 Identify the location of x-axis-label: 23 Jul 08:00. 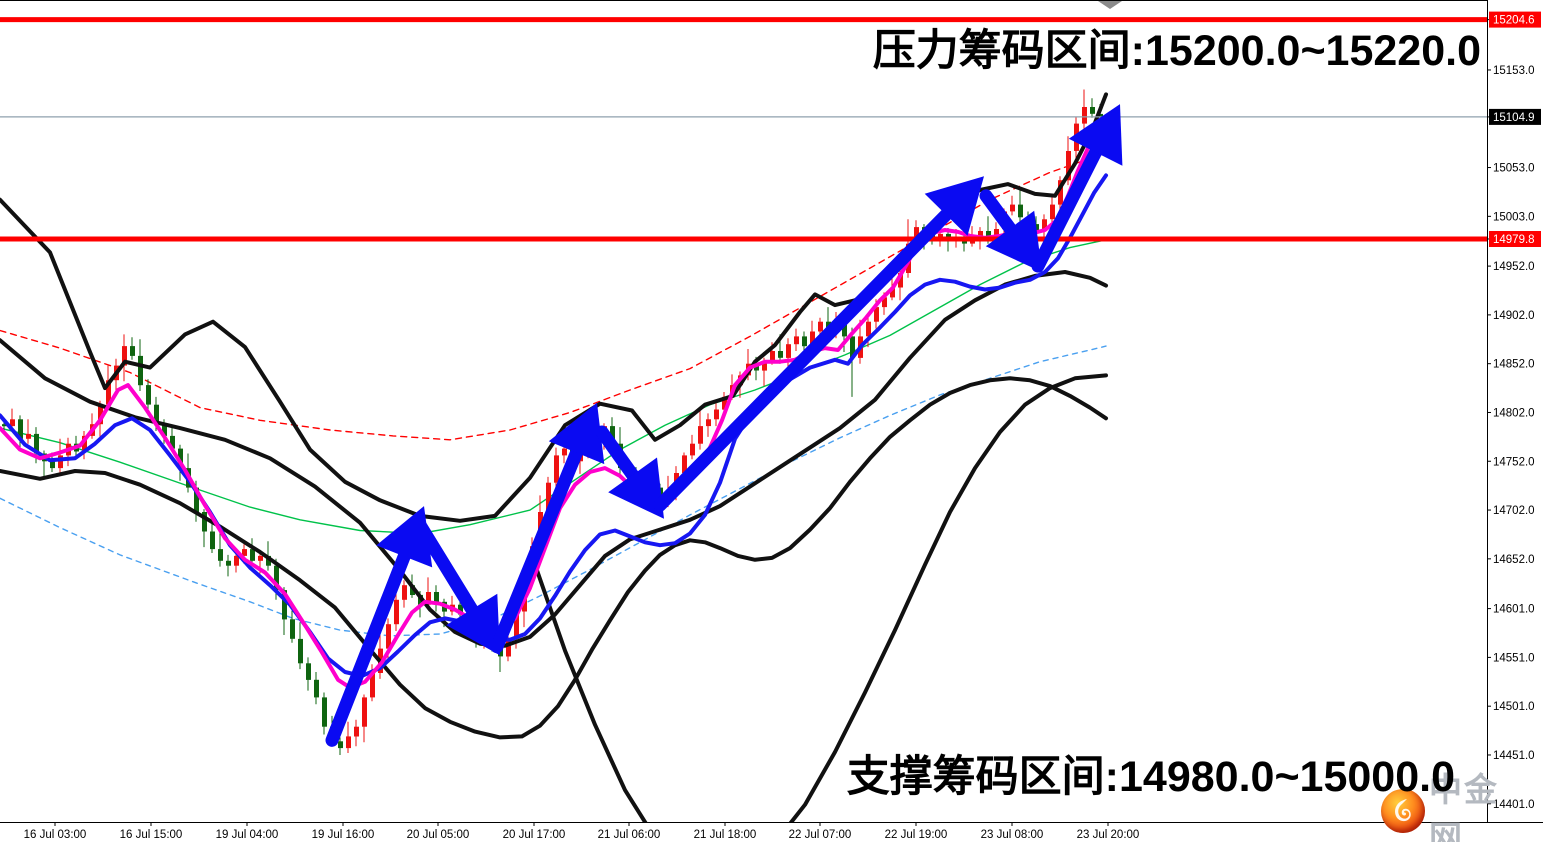
(1012, 835).